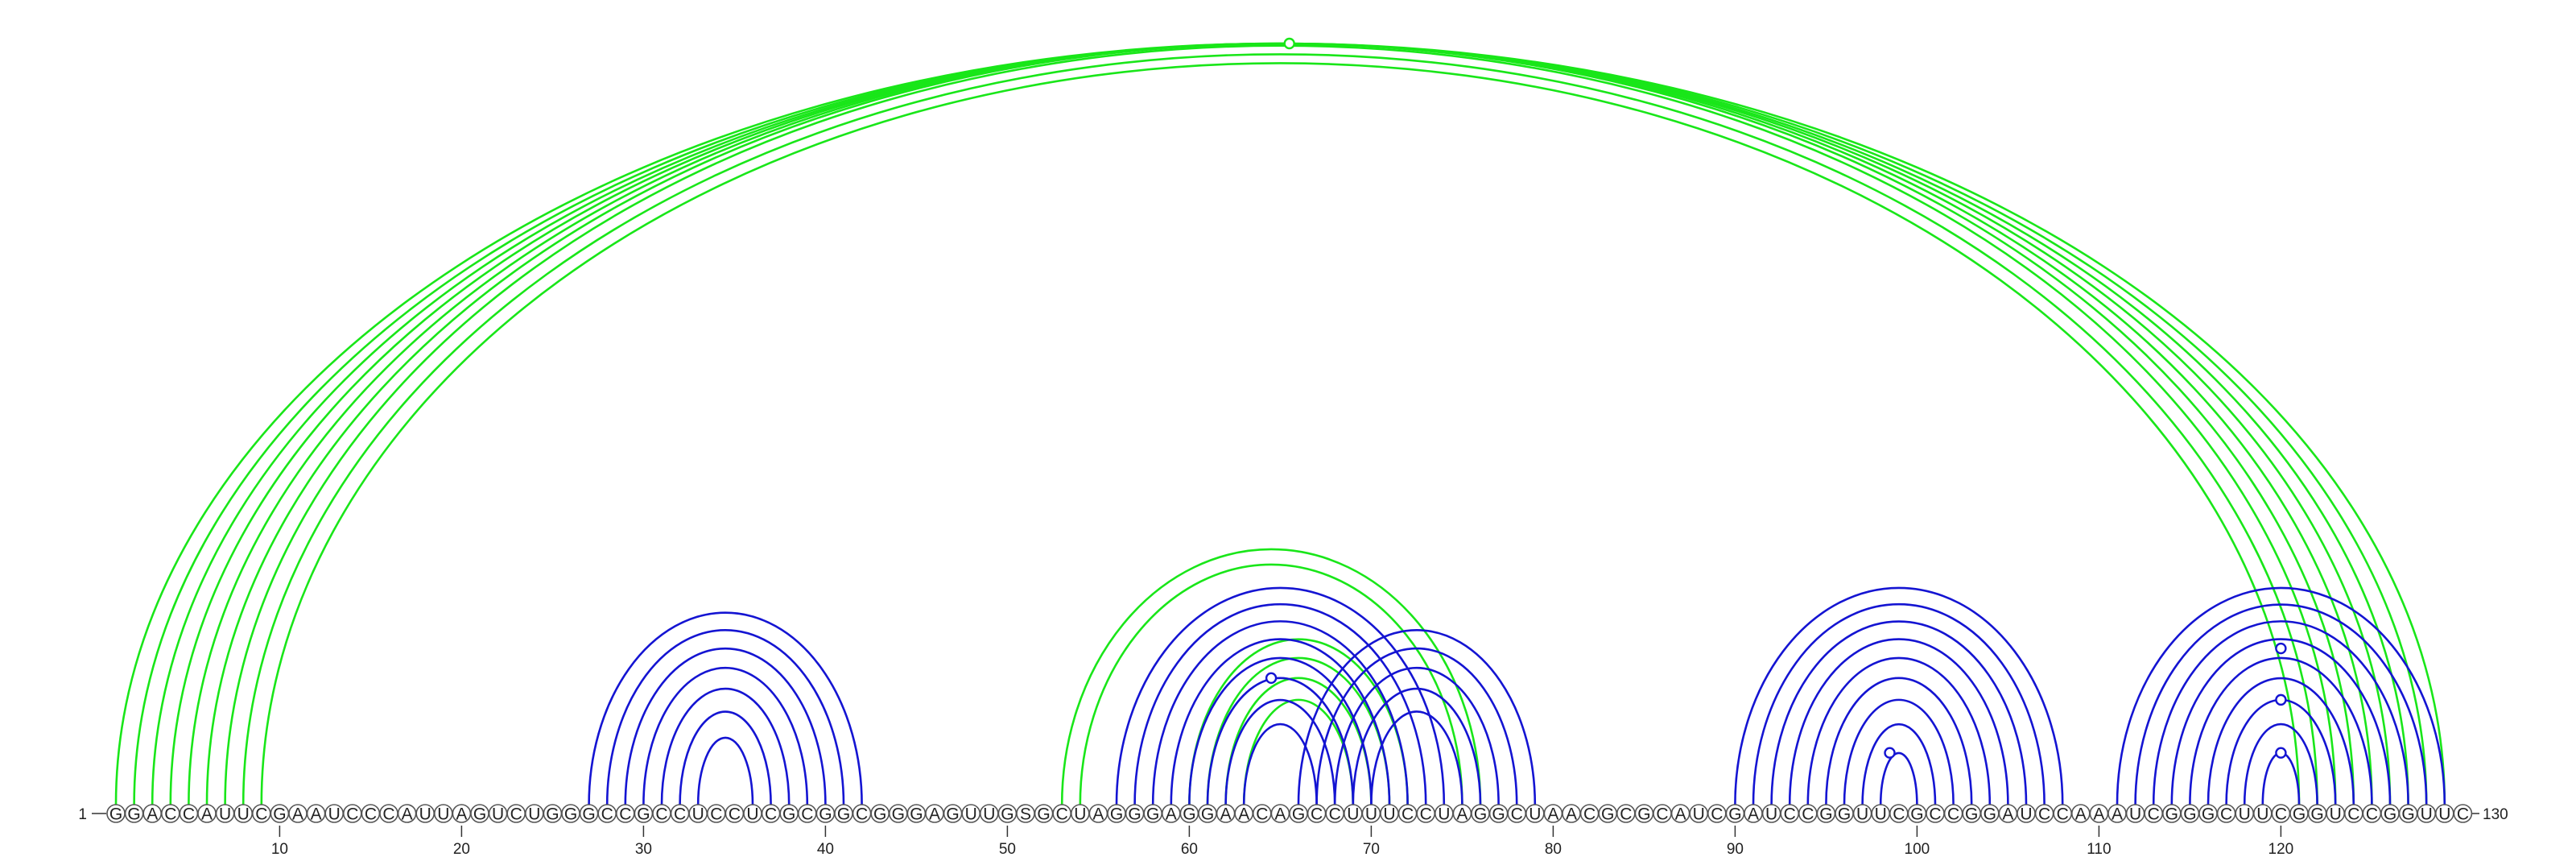 The image size is (2576, 857). What do you see at coordinates (2444, 814) in the screenshot?
I see `nucleotide-129-letter: U` at bounding box center [2444, 814].